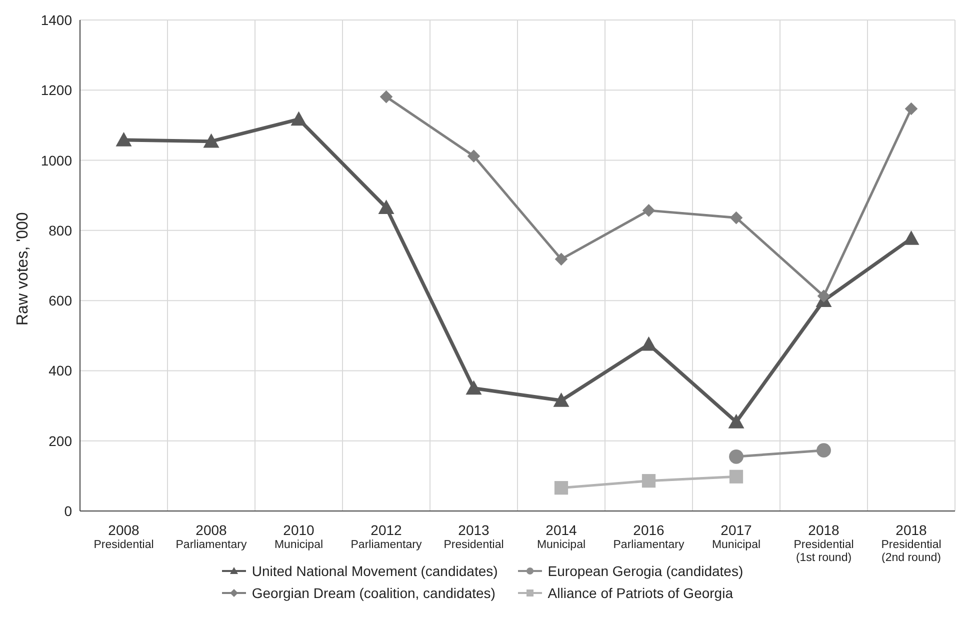 This screenshot has width=965, height=627. I want to click on y-tick-label: 1000, so click(56, 160).